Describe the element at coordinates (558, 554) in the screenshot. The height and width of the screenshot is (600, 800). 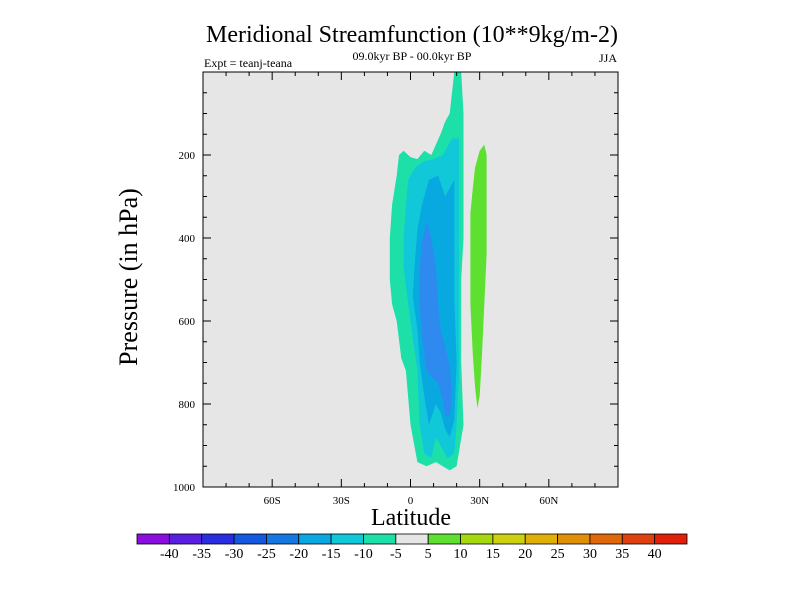
I see `colorbar-label: 25` at that location.